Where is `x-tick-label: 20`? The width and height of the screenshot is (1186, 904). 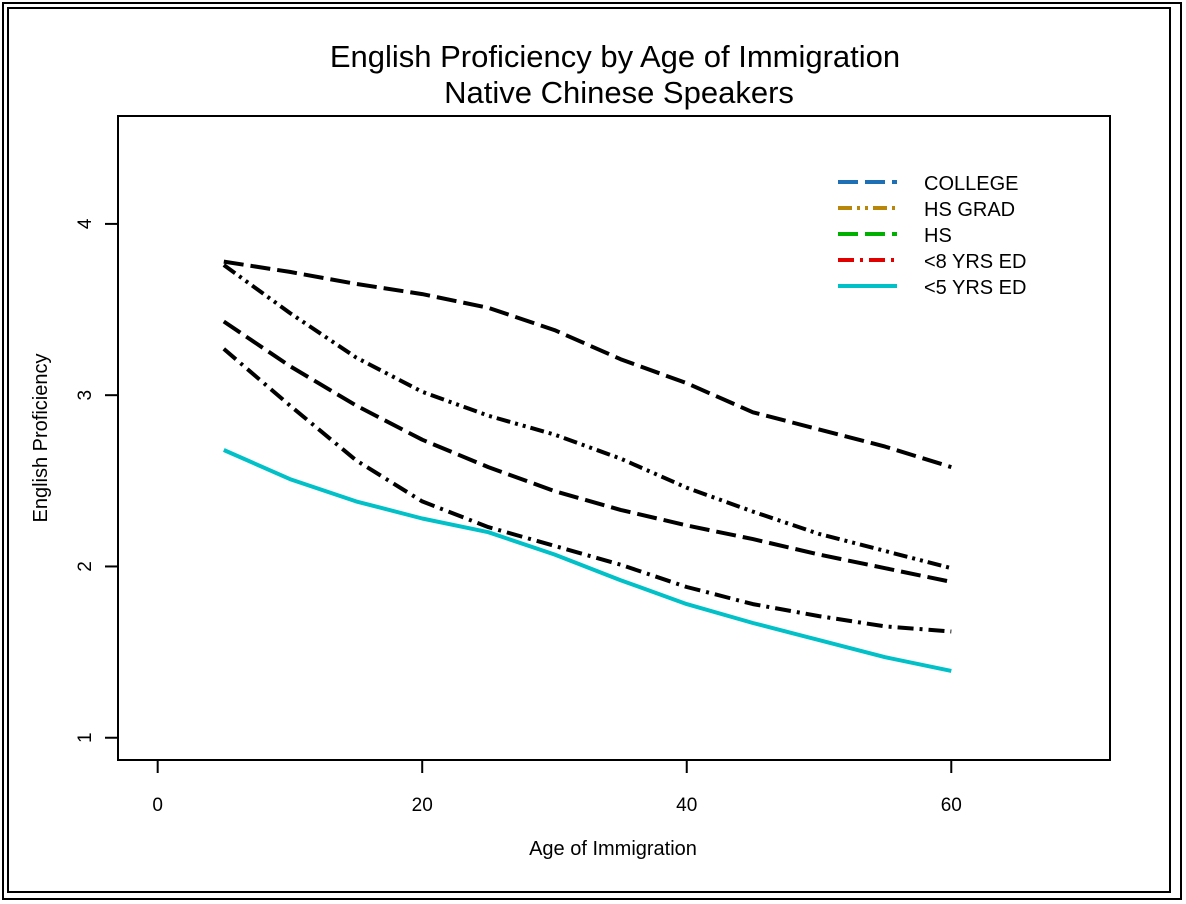 x-tick-label: 20 is located at coordinates (422, 805).